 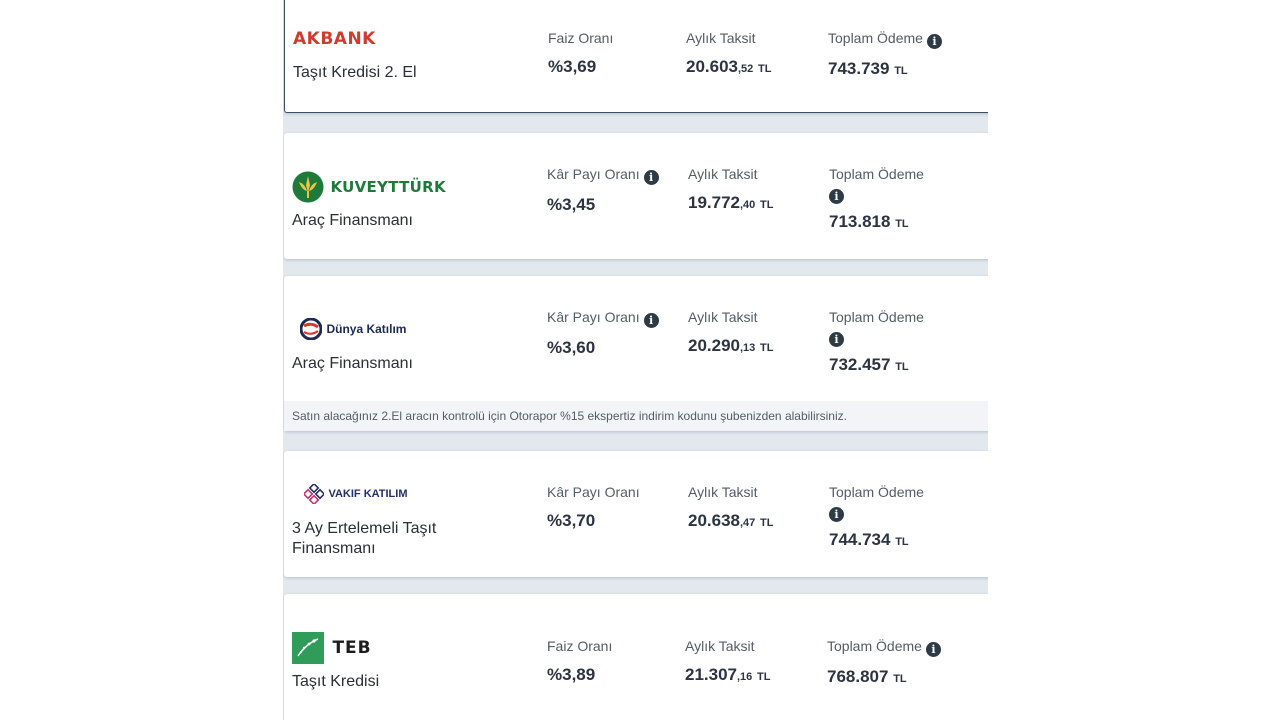 I want to click on vakif-katilim-emblem-icon, so click(x=314, y=494).